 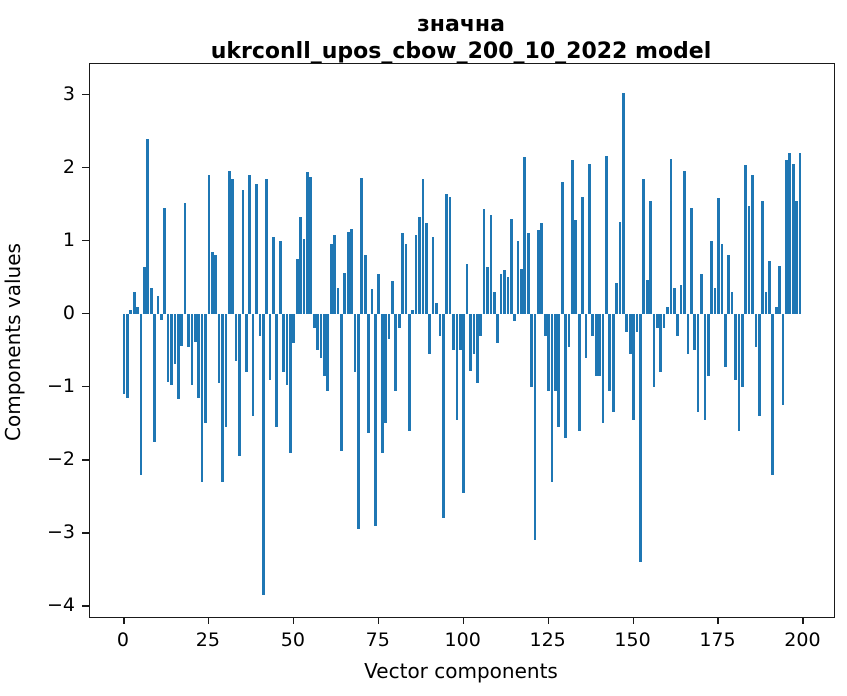 What do you see at coordinates (462, 640) in the screenshot?
I see `x-tick-label: 100` at bounding box center [462, 640].